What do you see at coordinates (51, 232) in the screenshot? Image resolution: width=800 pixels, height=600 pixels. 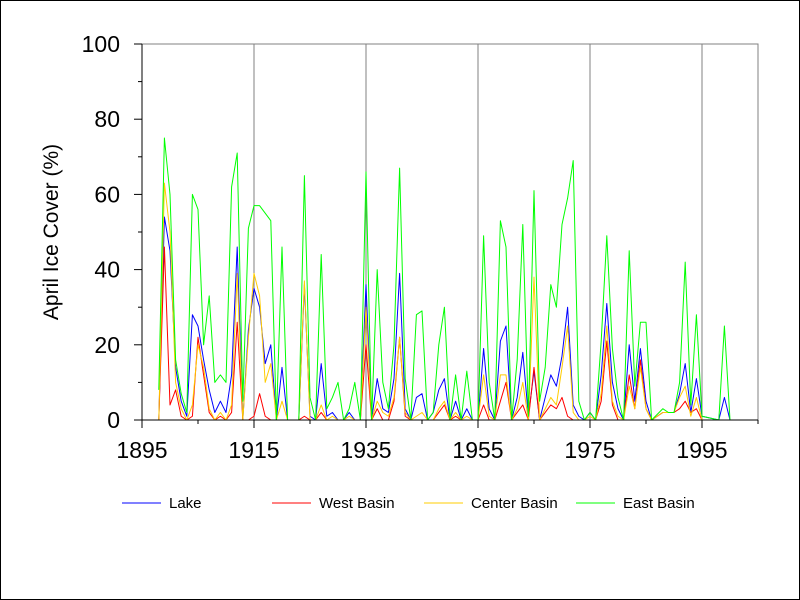 I see `y-axis-label: April Ice Cover (%)` at bounding box center [51, 232].